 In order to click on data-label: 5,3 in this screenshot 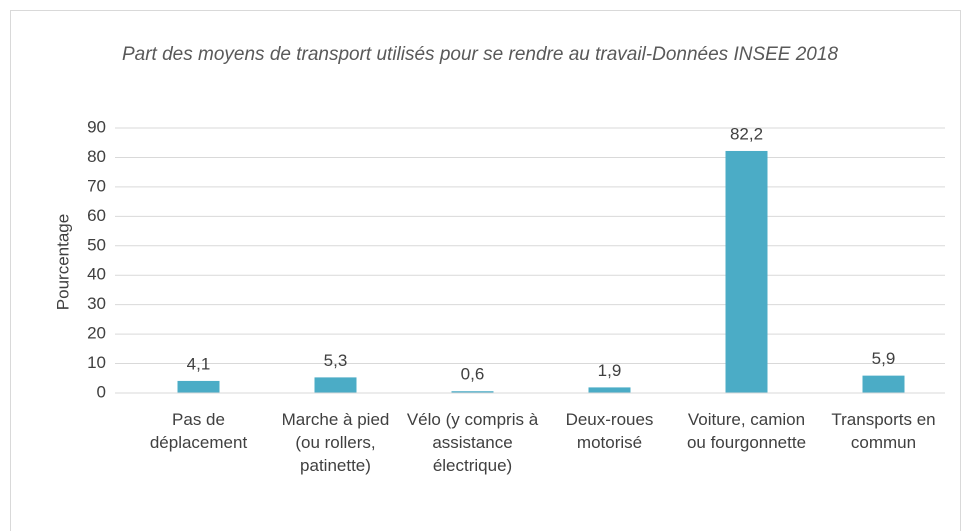, I will do `click(336, 360)`.